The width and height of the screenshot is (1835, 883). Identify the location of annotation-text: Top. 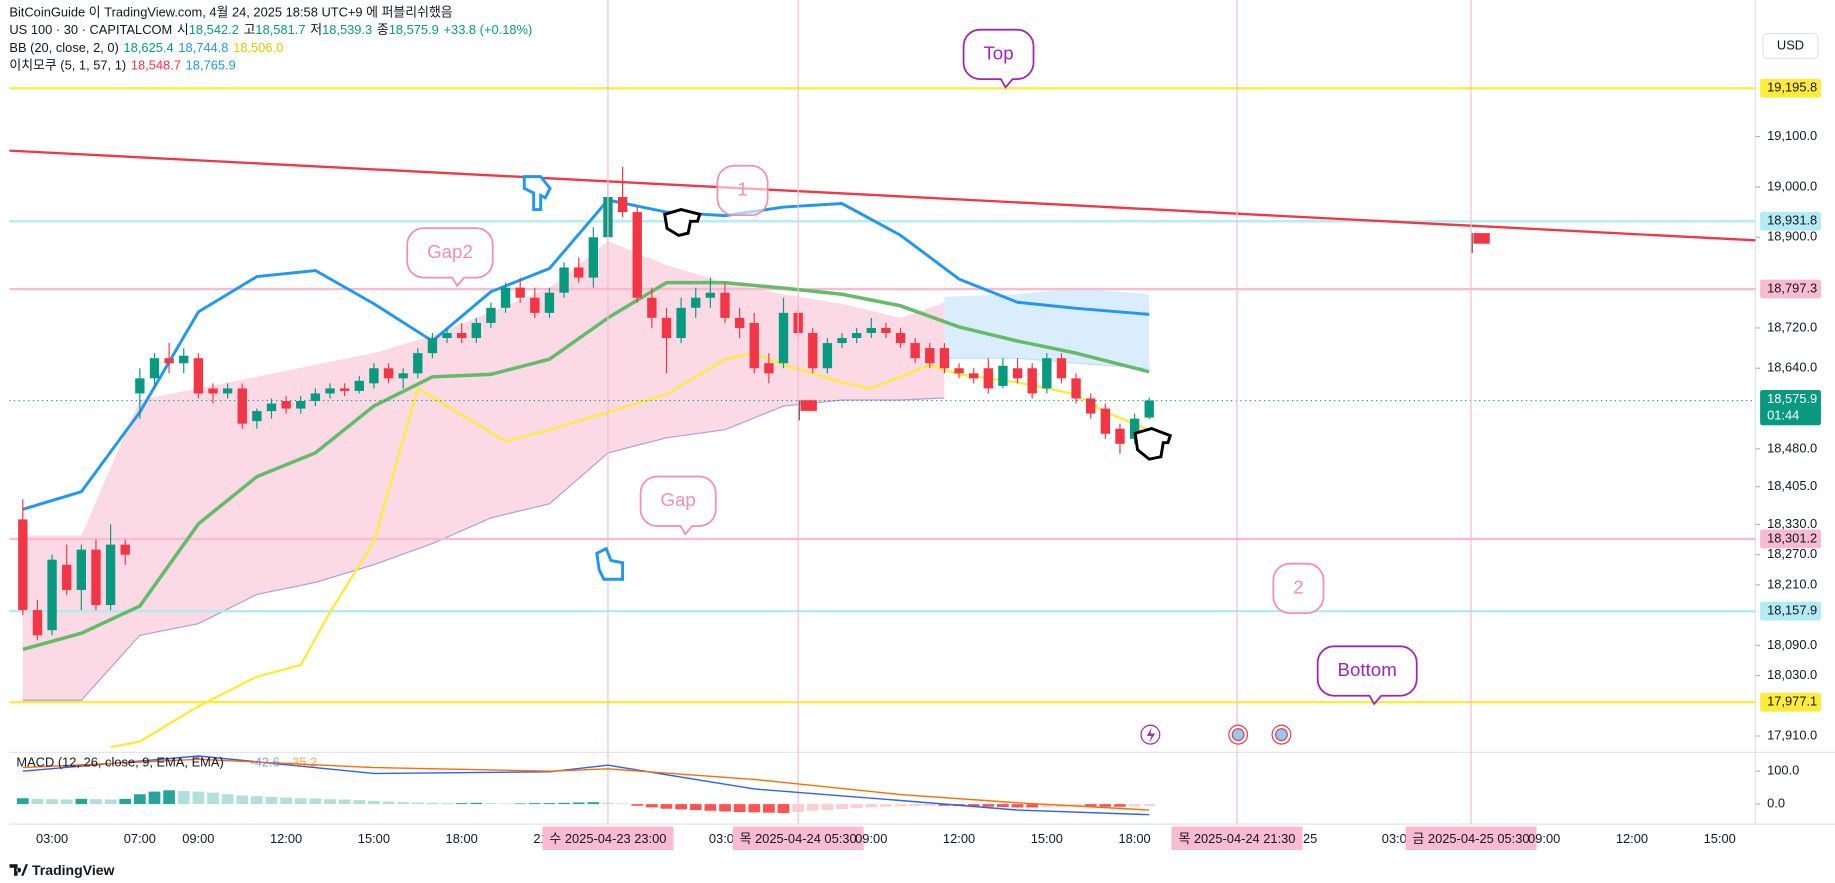
(998, 52).